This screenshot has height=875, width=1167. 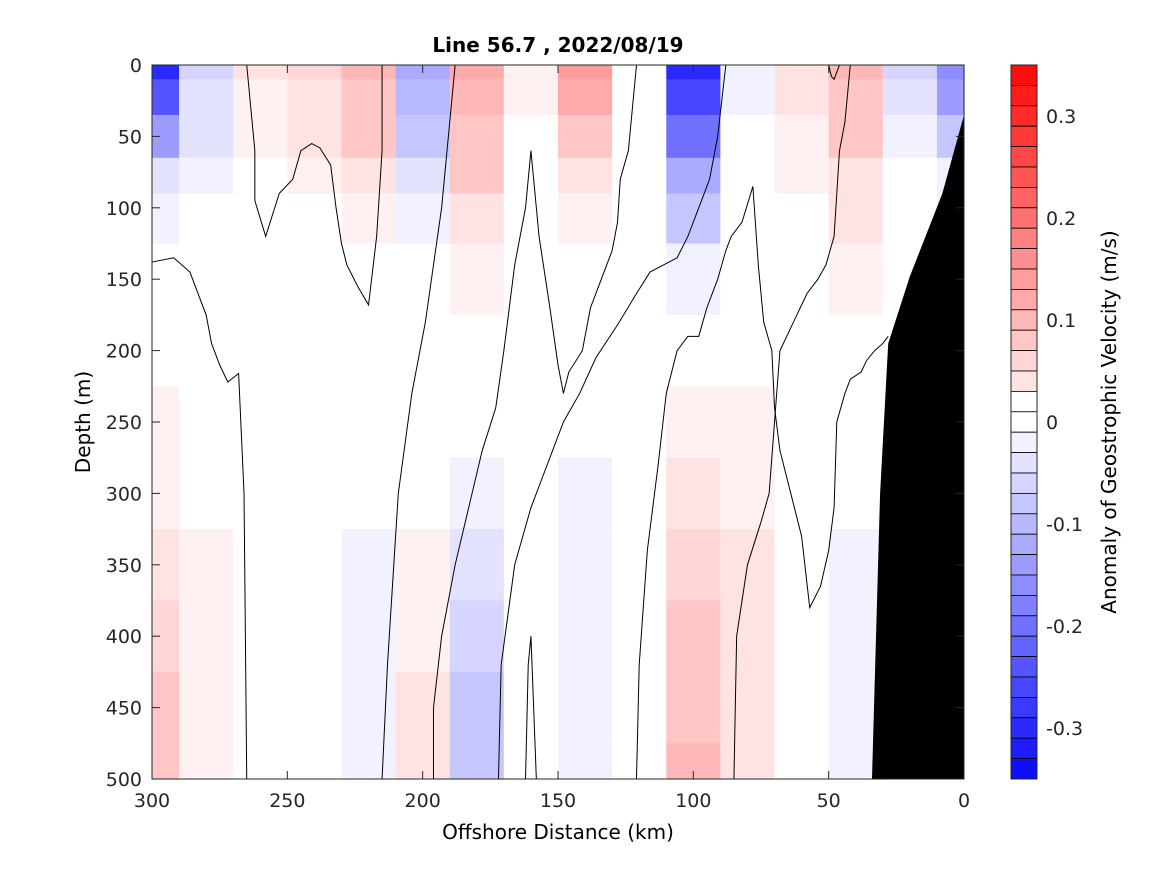 What do you see at coordinates (917, 447) in the screenshot?
I see `bathymetry` at bounding box center [917, 447].